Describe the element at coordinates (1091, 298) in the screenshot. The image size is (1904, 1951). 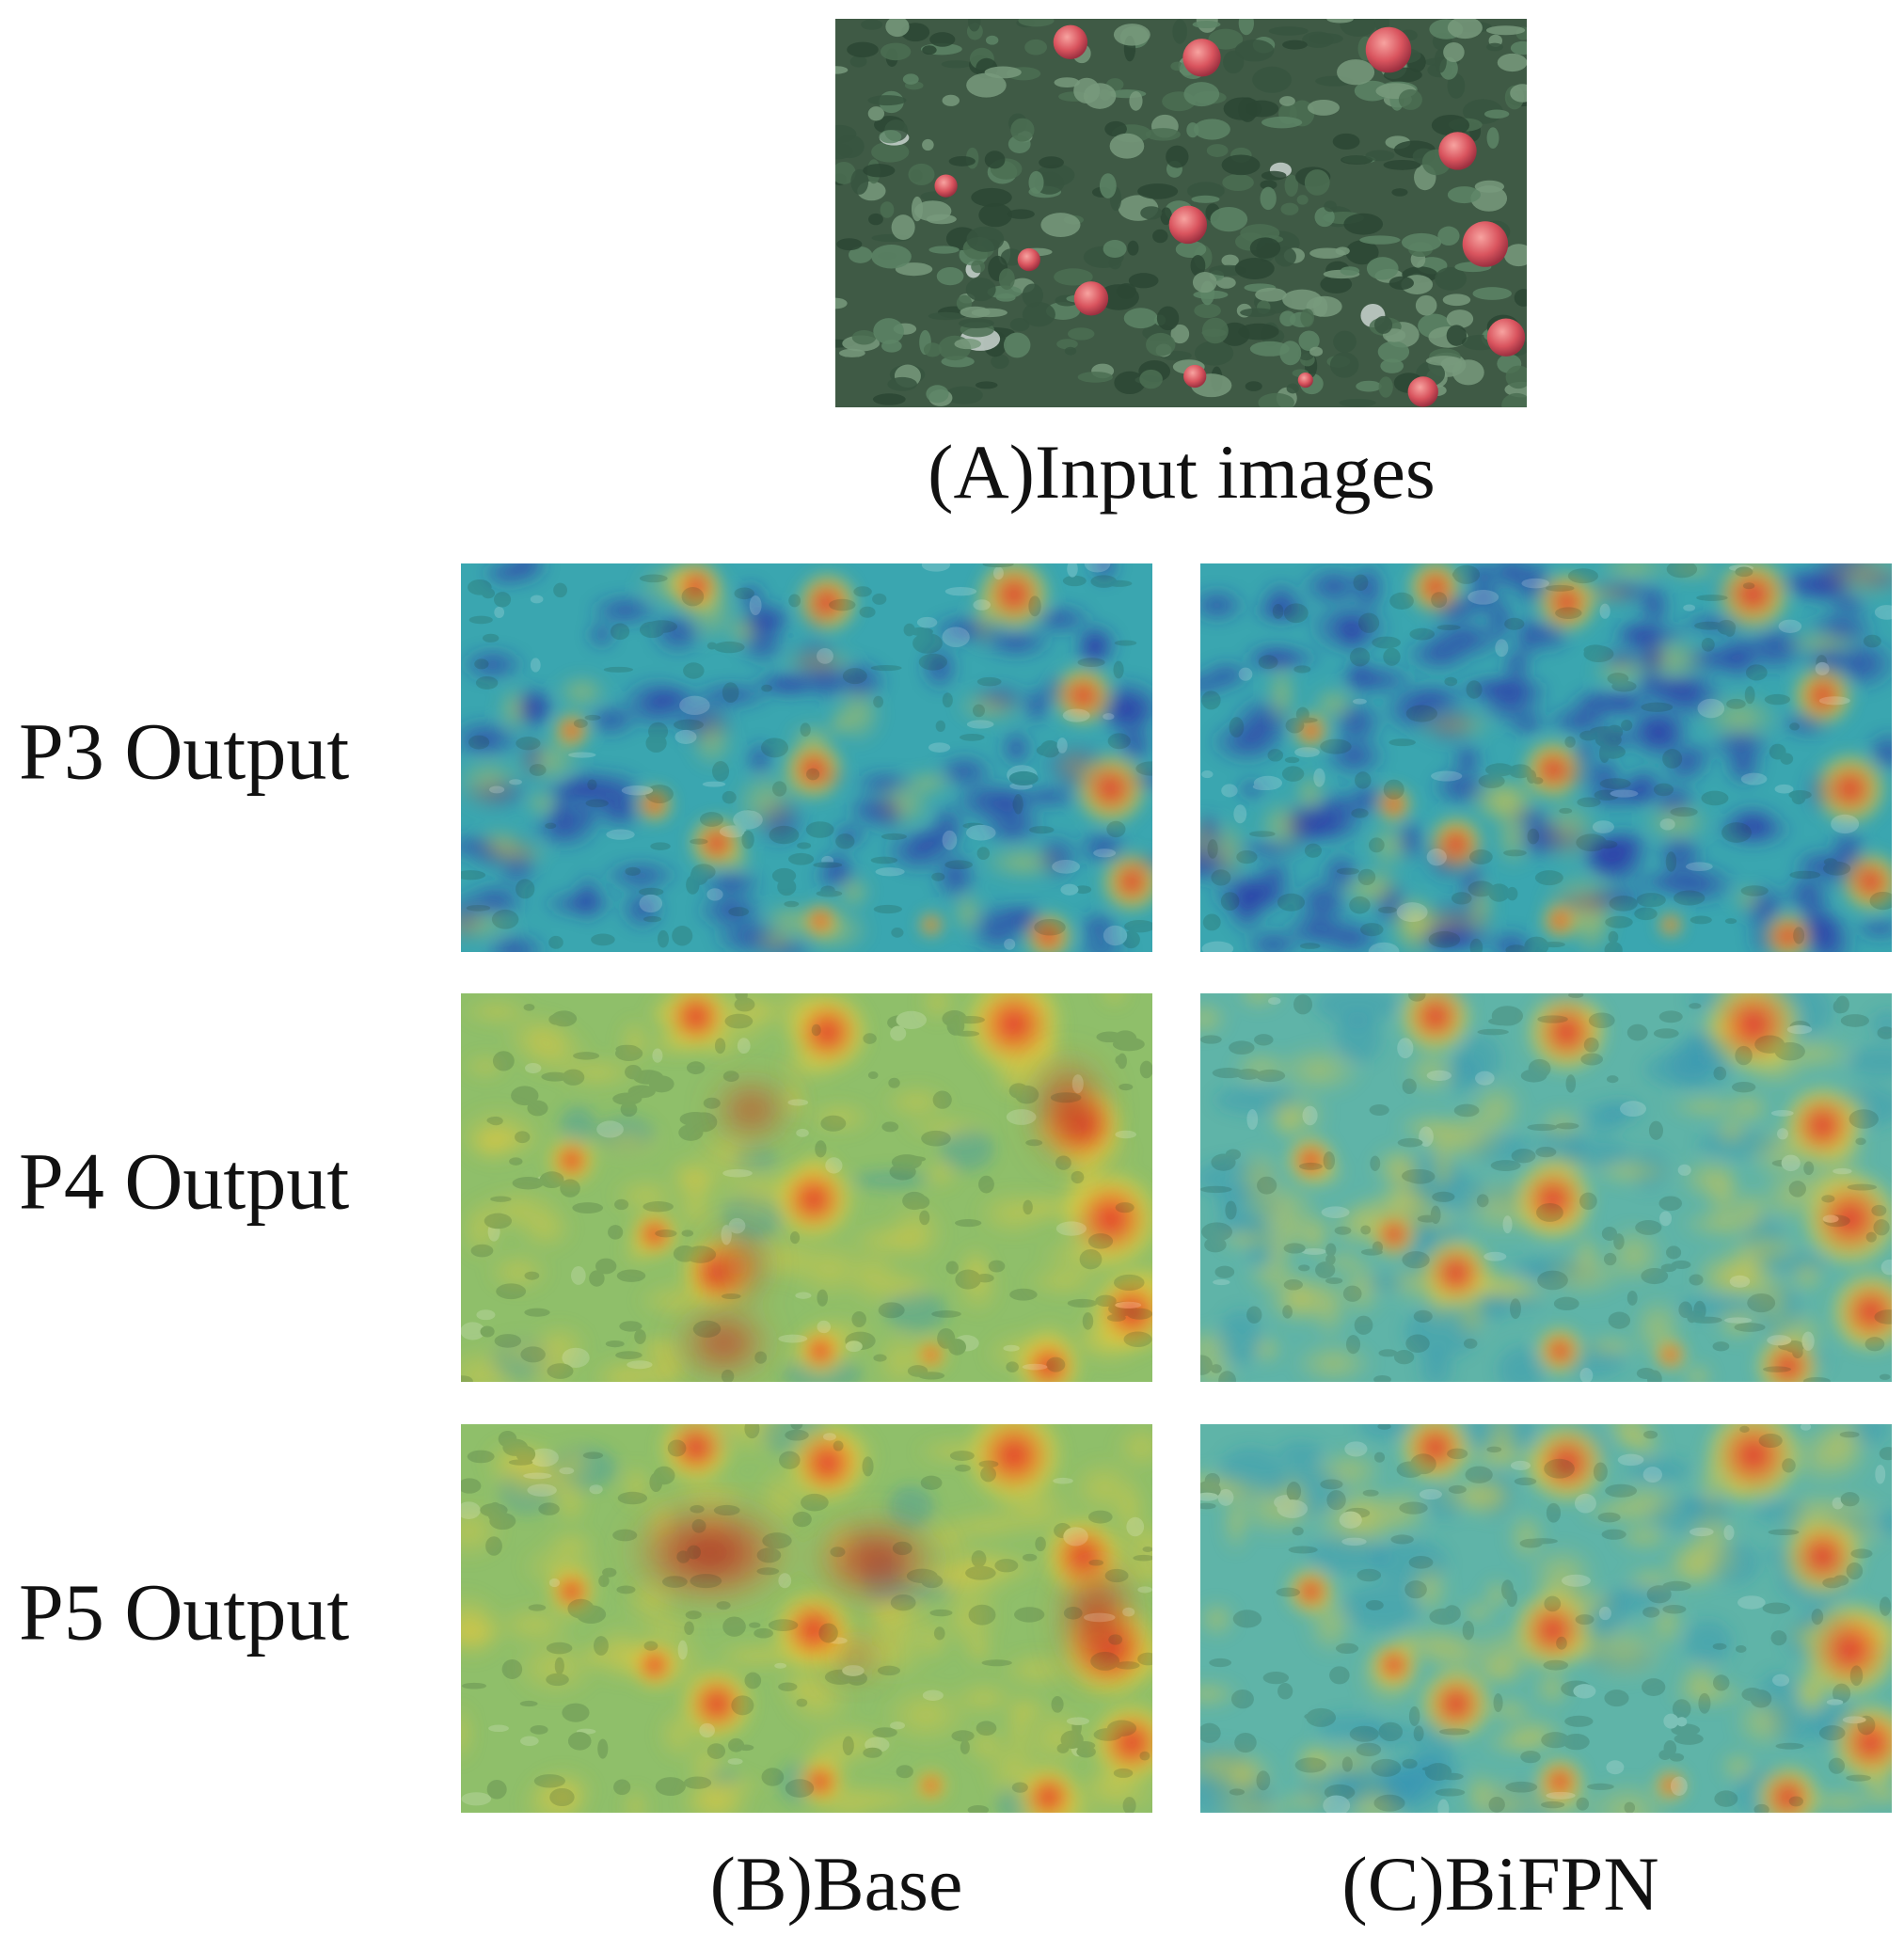
I see `apple` at that location.